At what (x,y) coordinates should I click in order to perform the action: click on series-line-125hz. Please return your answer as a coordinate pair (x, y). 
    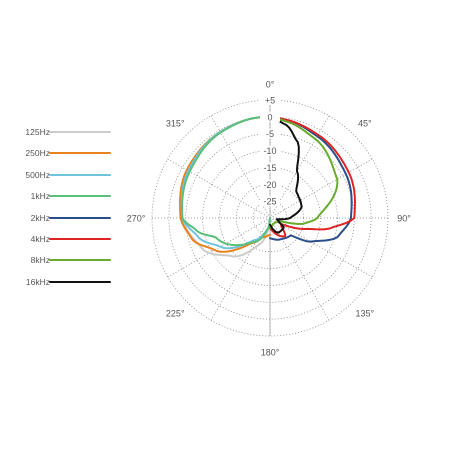
    Looking at the image, I should click on (225, 186).